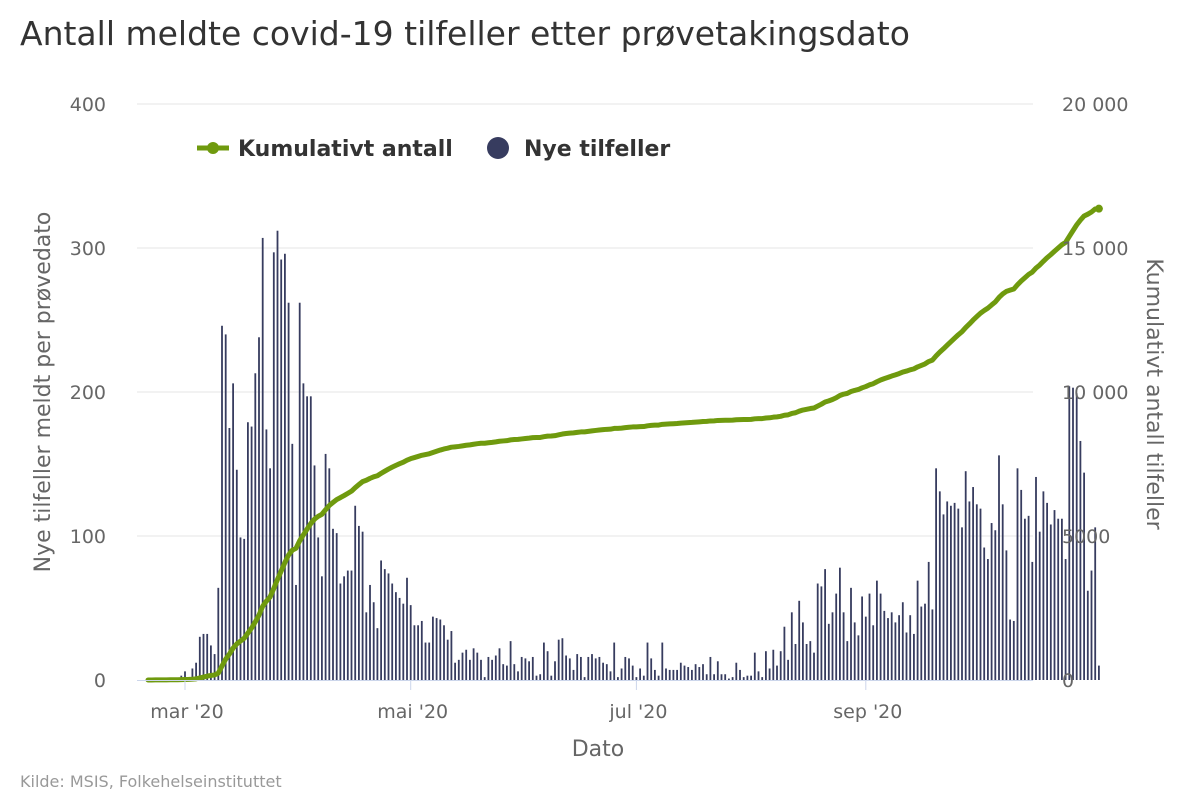  Describe the element at coordinates (100, 681) in the screenshot. I see `y-tick-label: 0` at that location.